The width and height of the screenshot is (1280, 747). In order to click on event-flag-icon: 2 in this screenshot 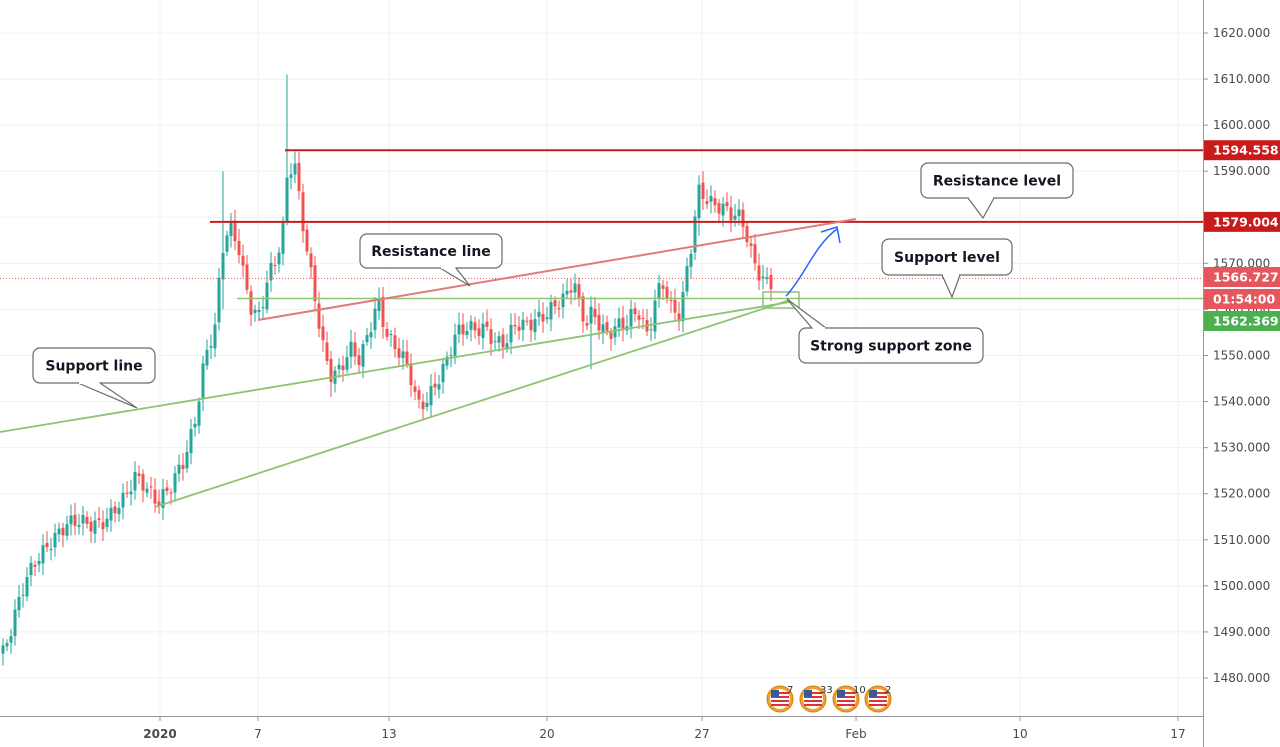, I will do `click(878, 699)`.